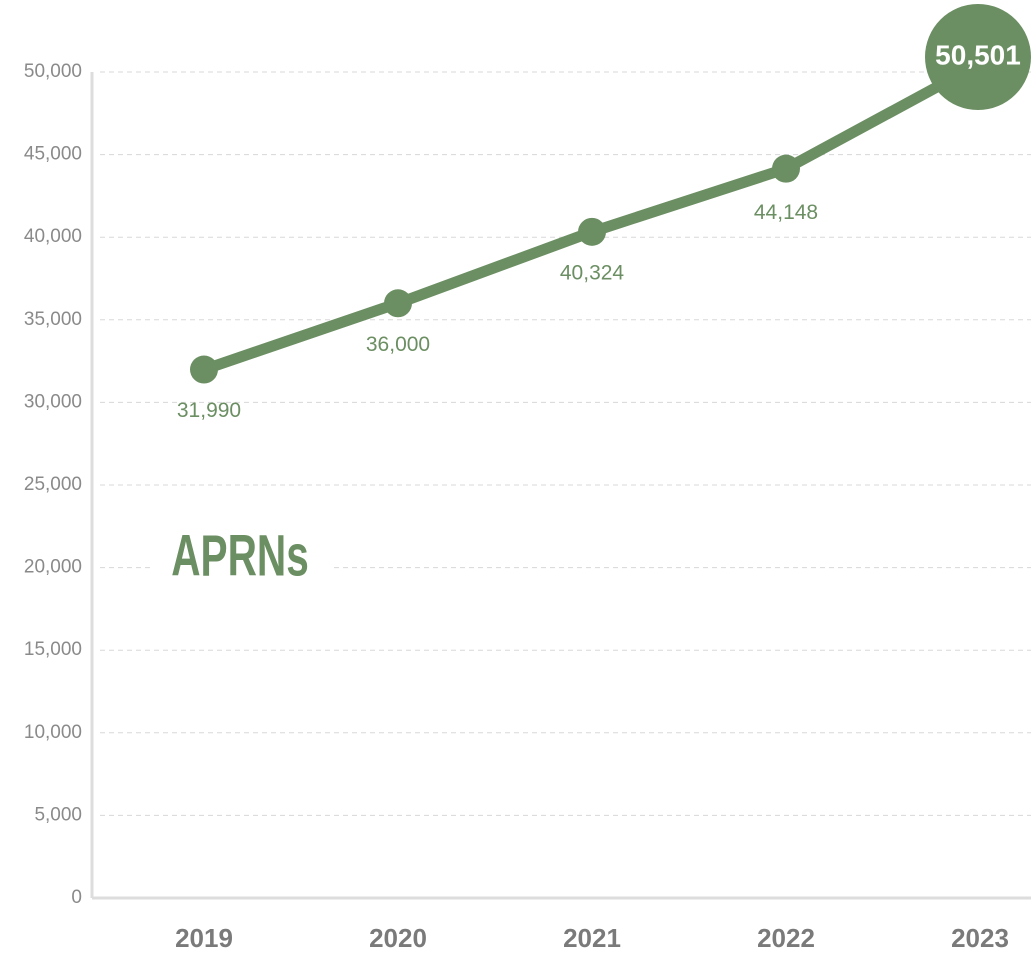 This screenshot has width=1031, height=956. Describe the element at coordinates (53, 154) in the screenshot. I see `y-tick-label: 45,000` at that location.